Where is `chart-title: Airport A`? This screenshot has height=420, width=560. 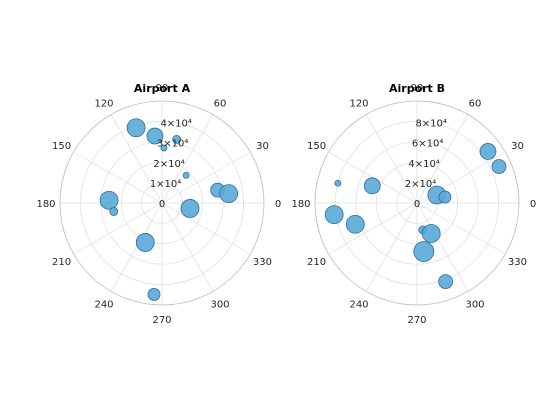 chart-title: Airport A is located at coordinates (162, 88).